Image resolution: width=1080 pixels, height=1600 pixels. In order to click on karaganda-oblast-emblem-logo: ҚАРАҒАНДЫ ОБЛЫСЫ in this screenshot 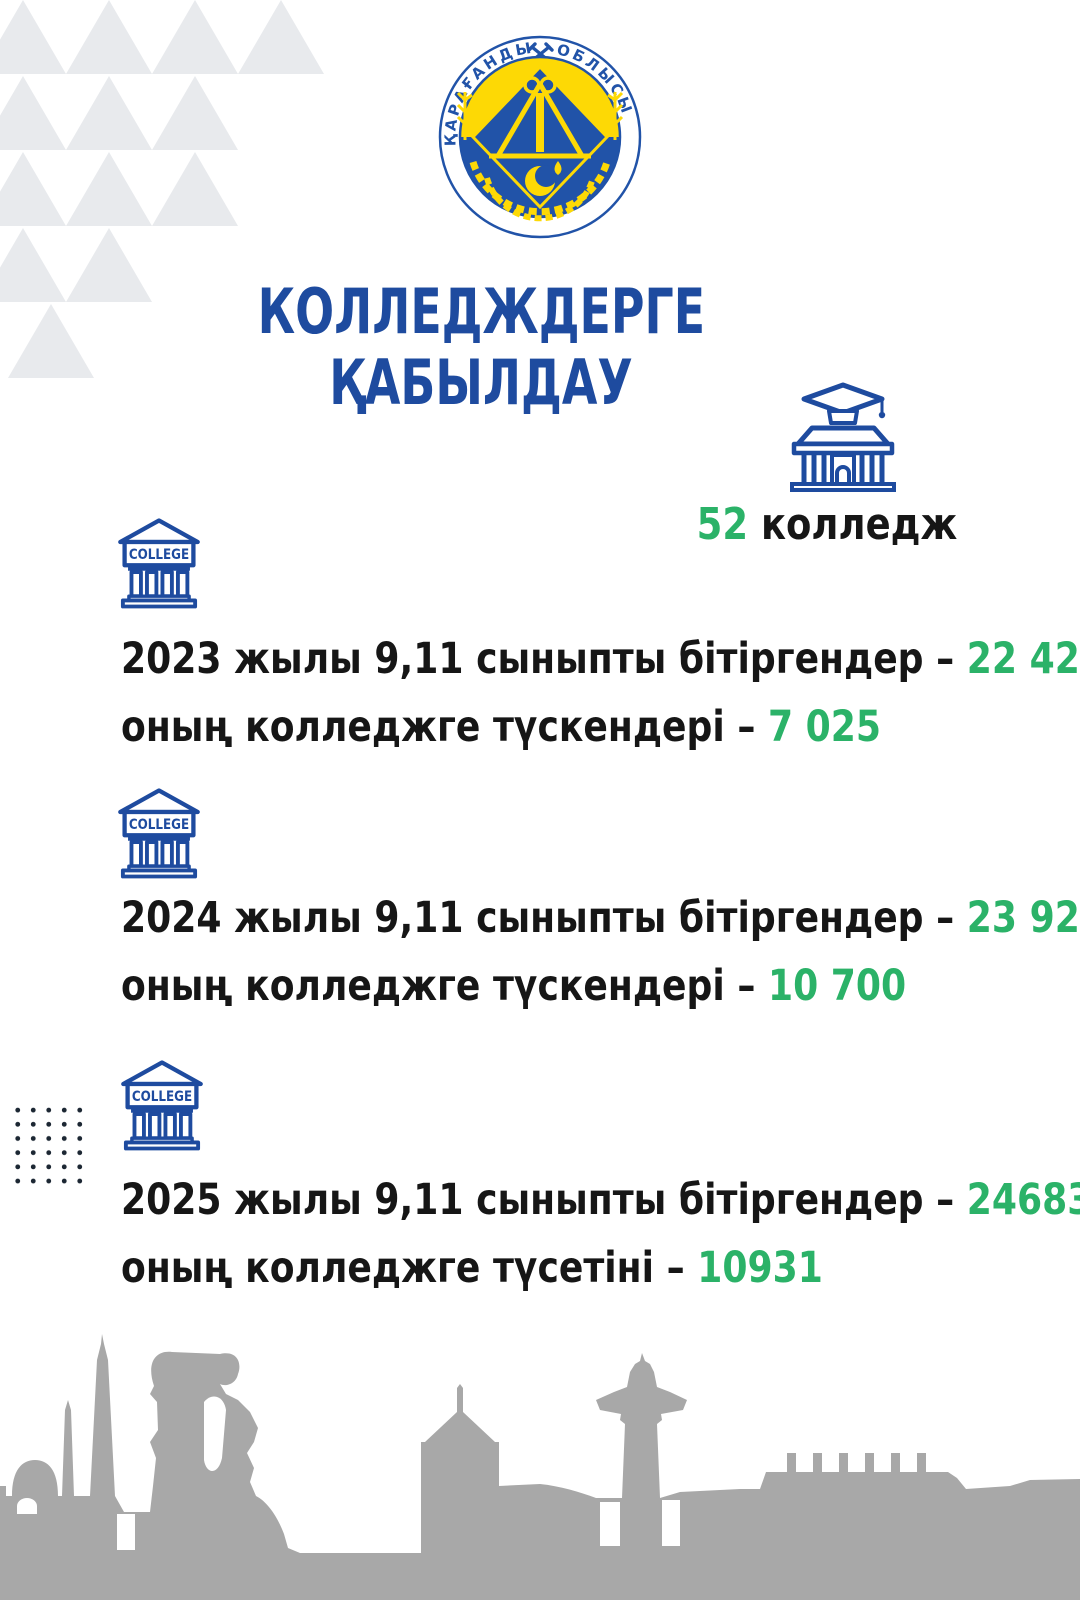, I will do `click(540, 137)`.